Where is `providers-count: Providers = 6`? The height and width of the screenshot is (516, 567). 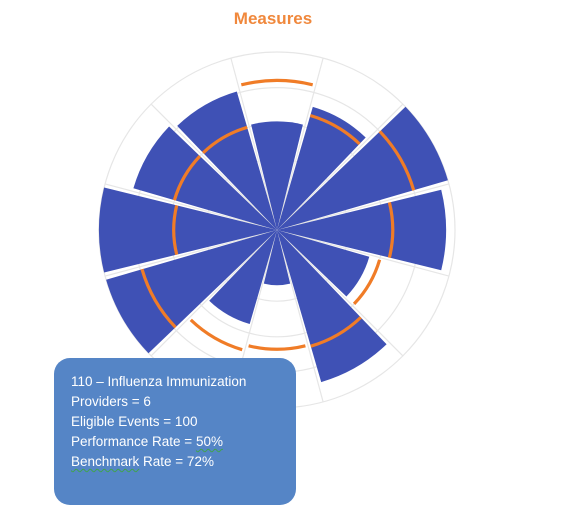 providers-count: Providers = 6 is located at coordinates (111, 401).